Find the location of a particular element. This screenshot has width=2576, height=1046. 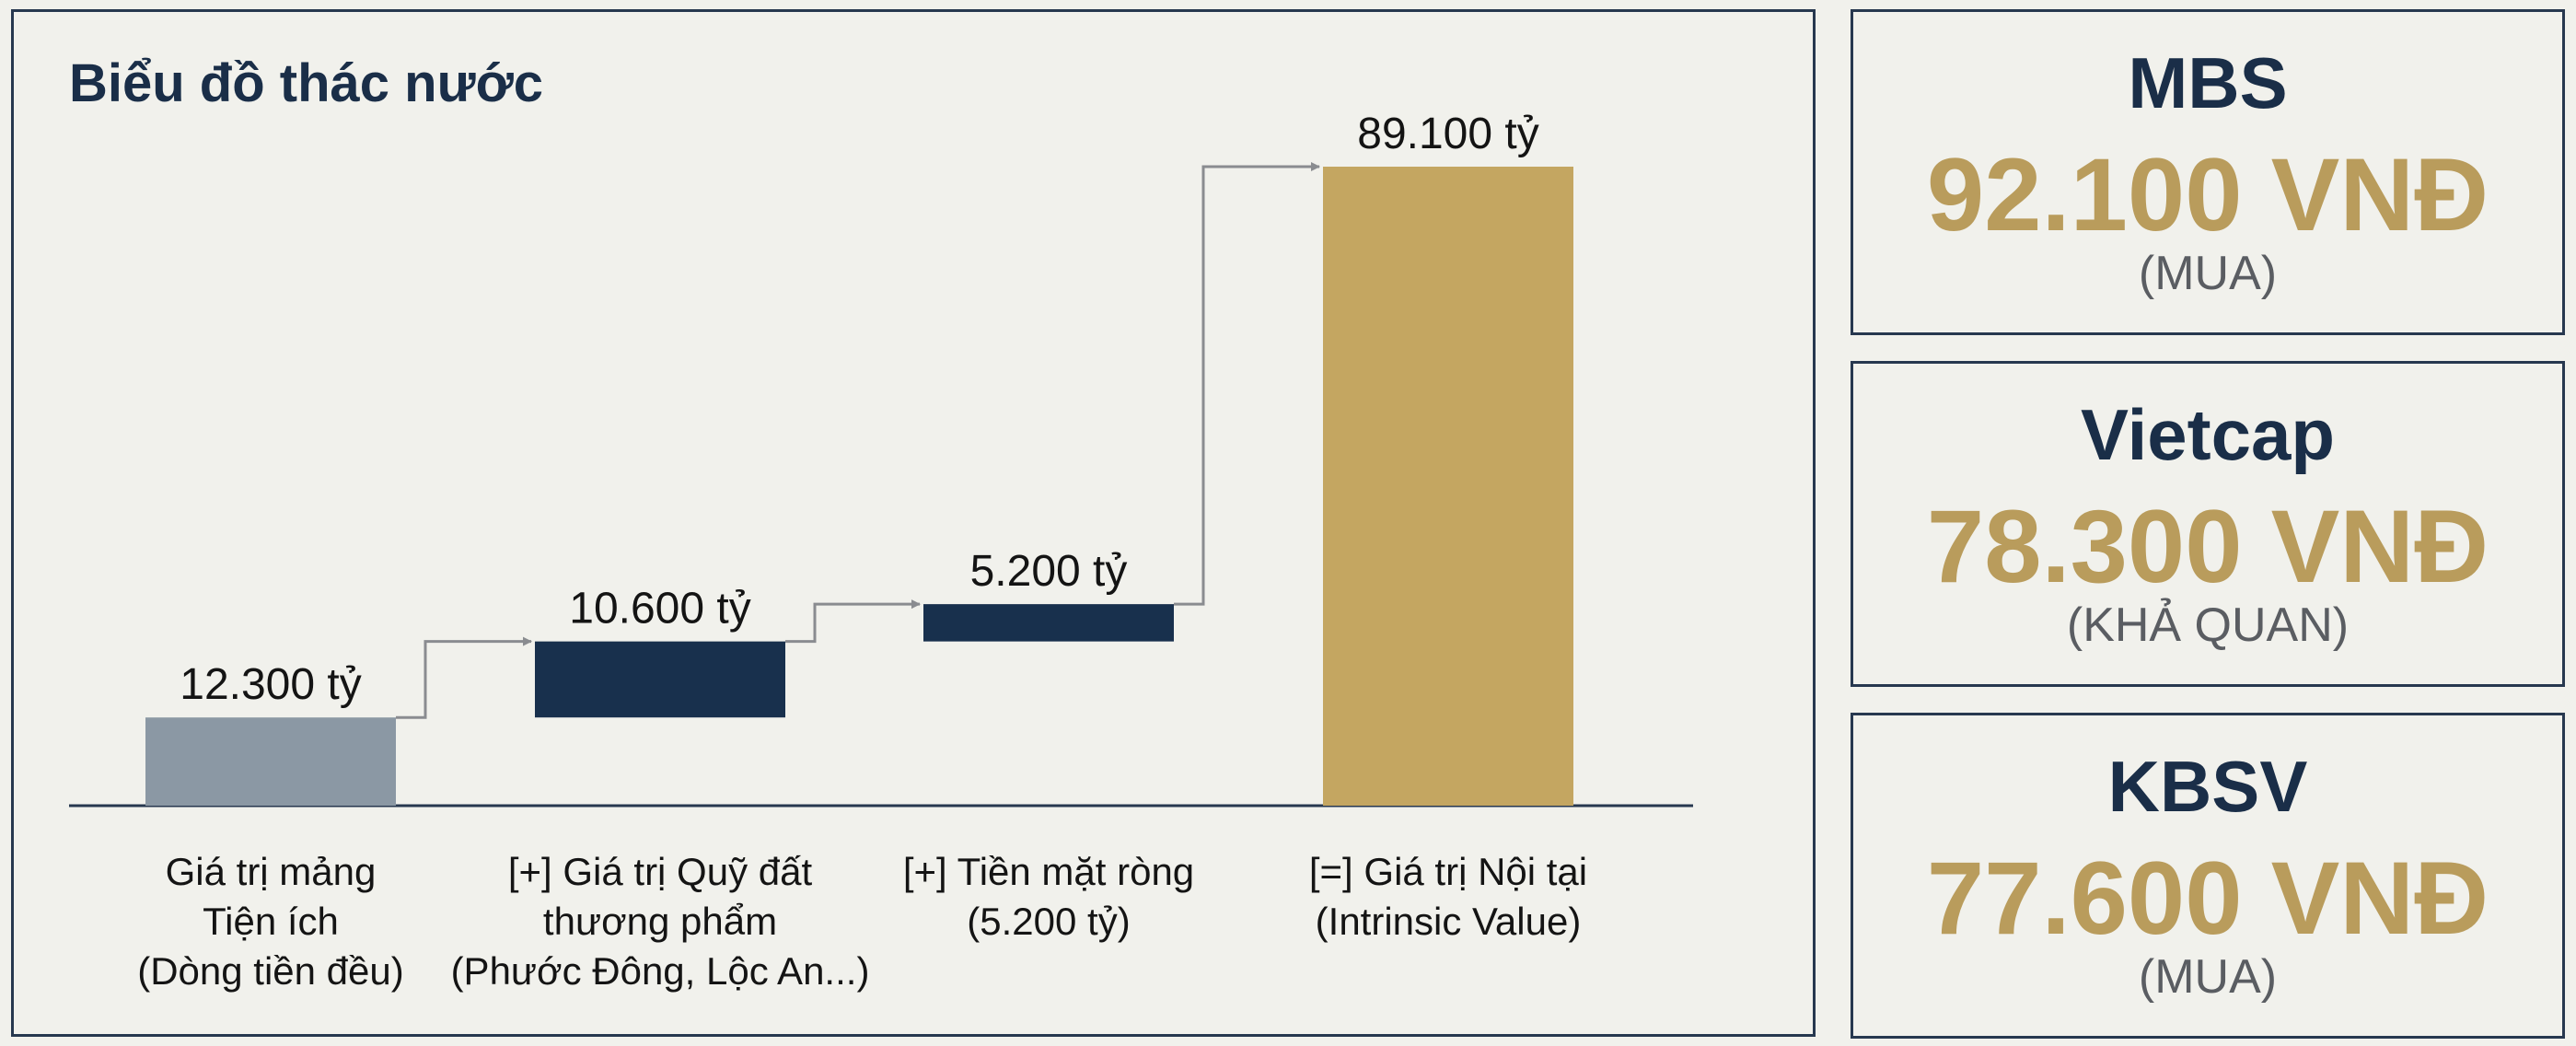

category-tick-label: [=] Giá trị Nội tại is located at coordinates (1448, 871).